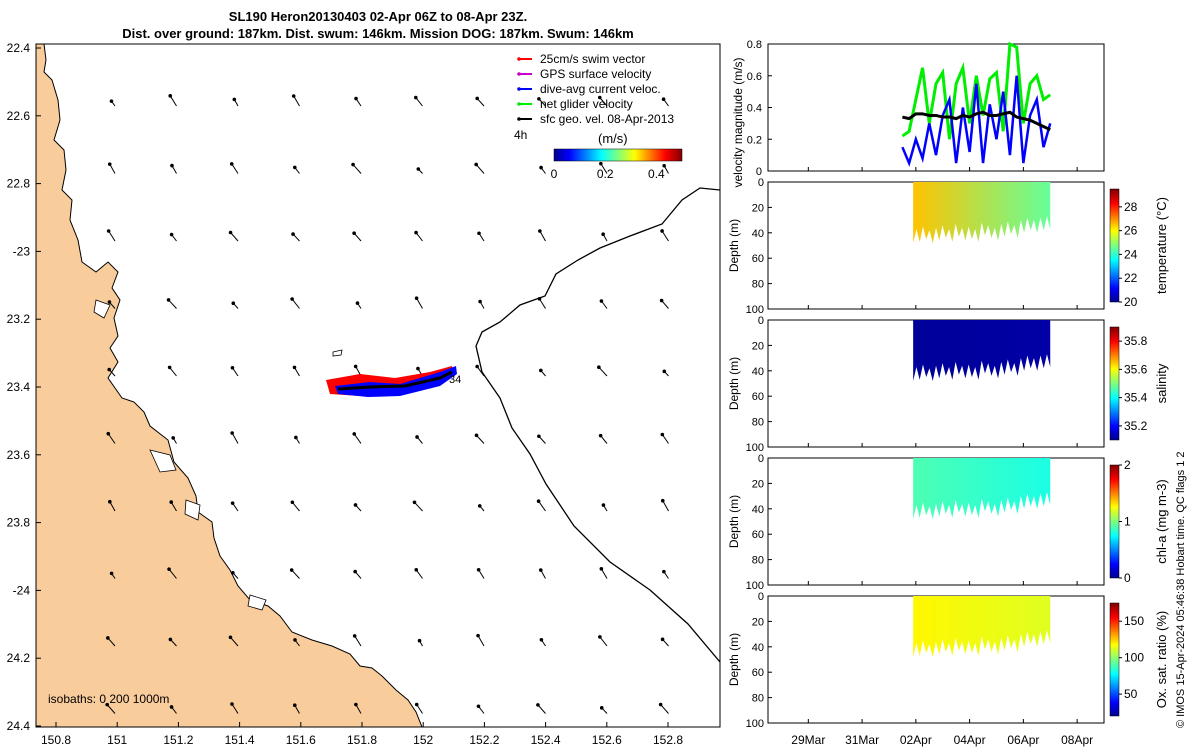 This screenshot has width=1200, height=750. I want to click on colorbar-tick-label: 2, so click(1127, 465).